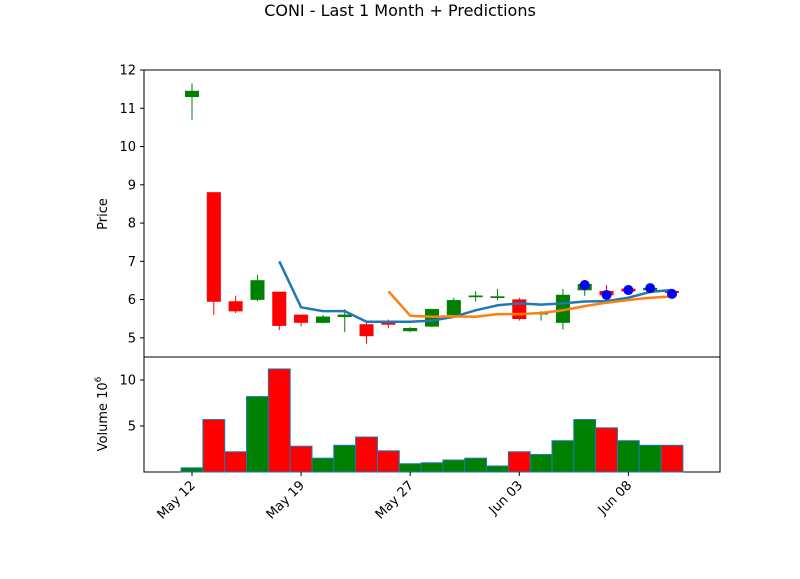 The image size is (800, 579). I want to click on price-tick-label: 8, so click(132, 224).